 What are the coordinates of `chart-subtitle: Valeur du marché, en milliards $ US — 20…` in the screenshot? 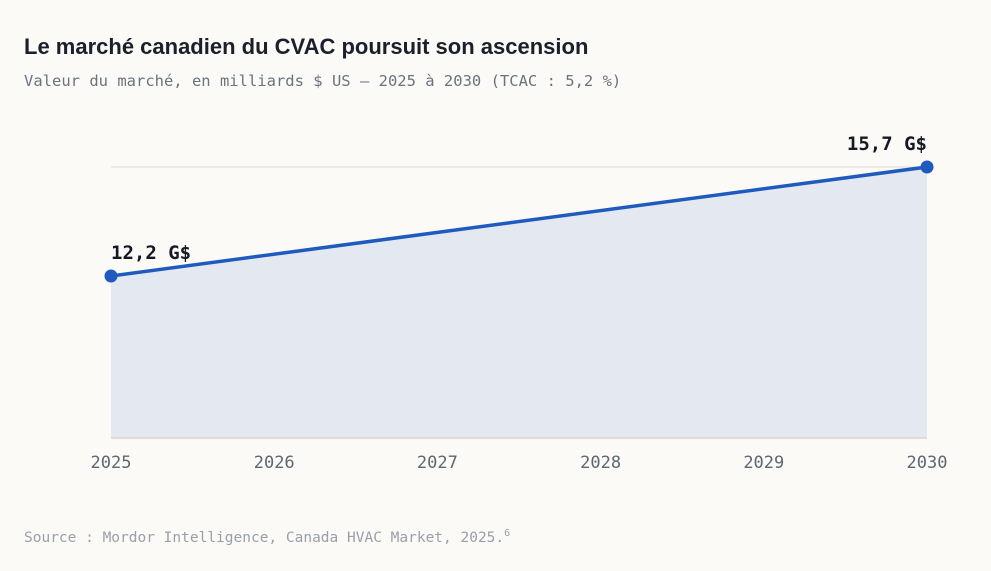 It's located at (323, 81).